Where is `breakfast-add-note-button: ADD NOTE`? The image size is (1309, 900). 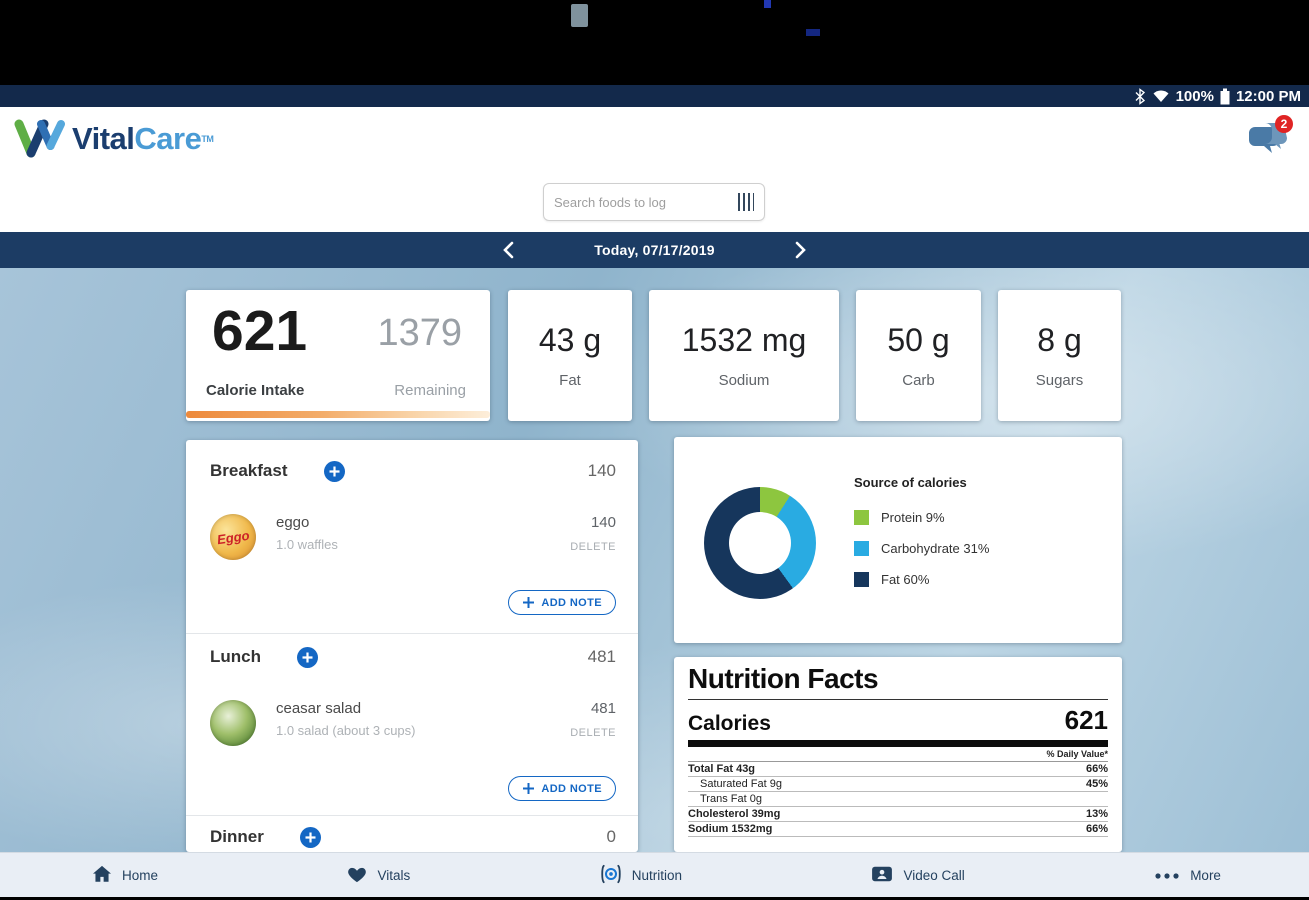 breakfast-add-note-button: ADD NOTE is located at coordinates (562, 602).